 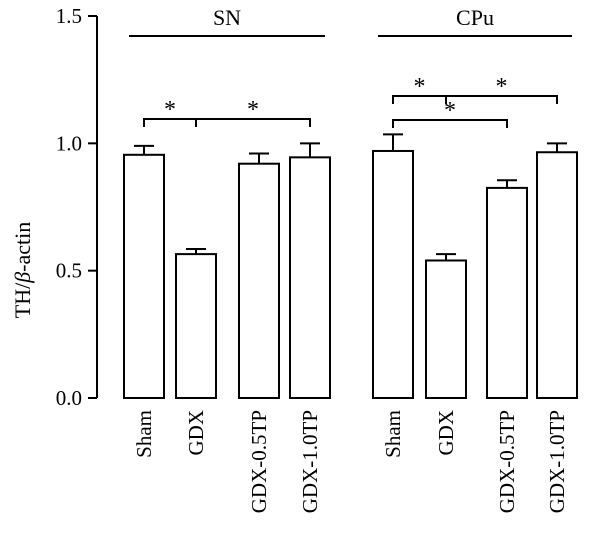 What do you see at coordinates (77, 207) in the screenshot?
I see `axes: 0.0 0.5 1.0 1.5` at bounding box center [77, 207].